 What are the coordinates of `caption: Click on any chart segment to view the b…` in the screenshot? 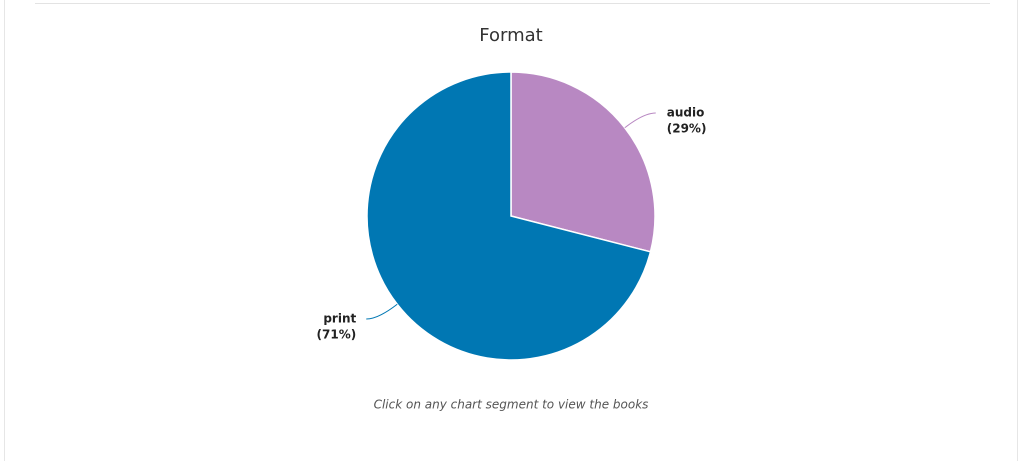 It's located at (511, 405).